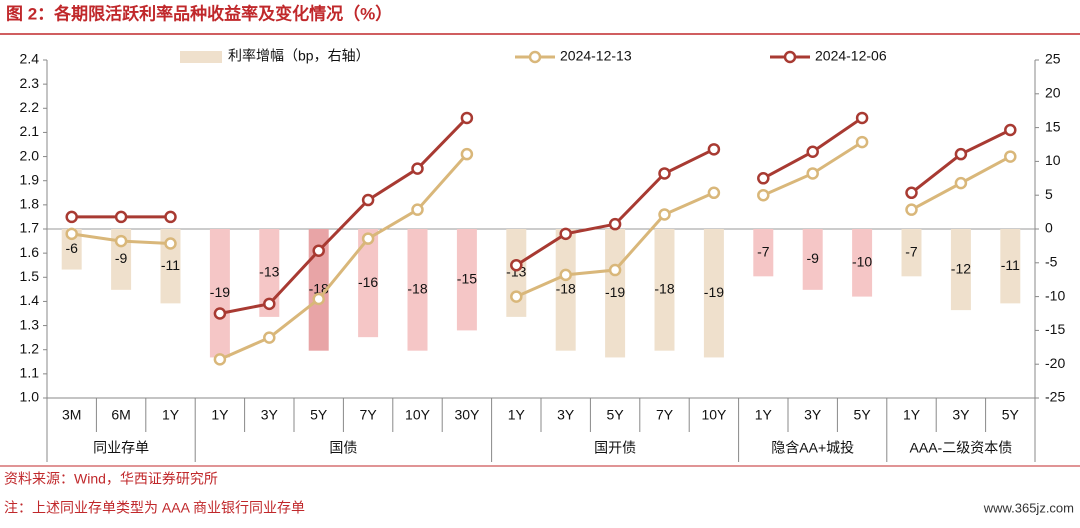  I want to click on y-tick-label: 2.2, so click(30, 107).